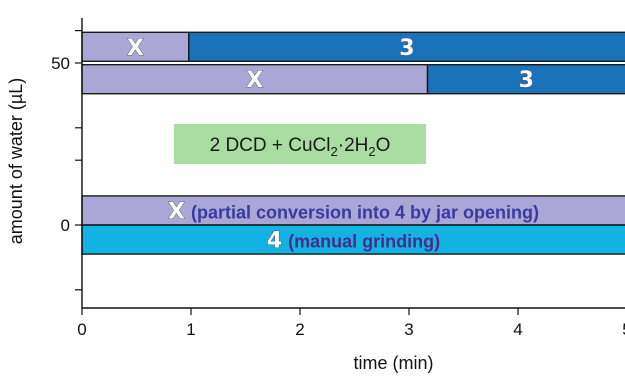 Image resolution: width=625 pixels, height=376 pixels. I want to click on x-tick-label-5: 5, so click(623, 329).